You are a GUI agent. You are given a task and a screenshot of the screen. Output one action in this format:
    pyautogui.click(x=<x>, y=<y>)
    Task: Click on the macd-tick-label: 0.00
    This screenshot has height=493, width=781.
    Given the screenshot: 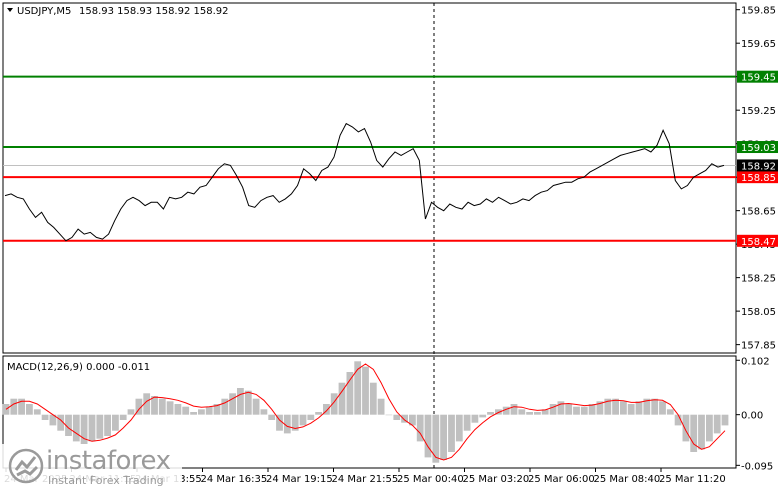 What is the action you would take?
    pyautogui.click(x=752, y=416)
    